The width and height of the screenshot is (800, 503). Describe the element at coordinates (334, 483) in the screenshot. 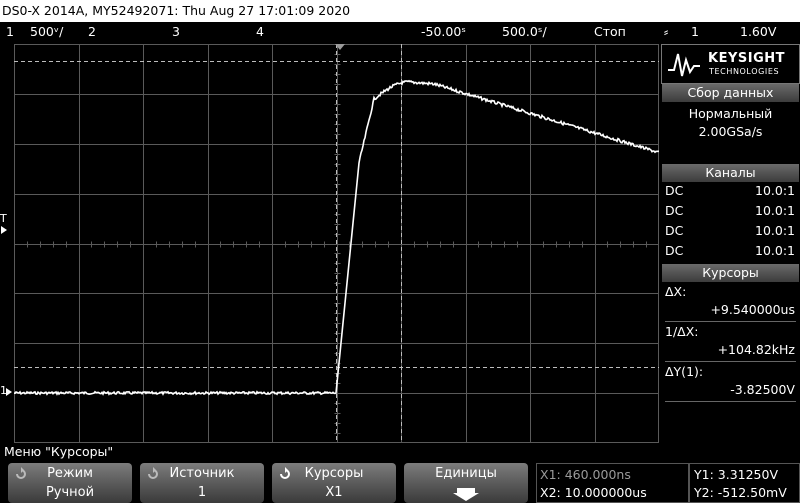

I see `softkey-cursors: Курсоры X1` at that location.